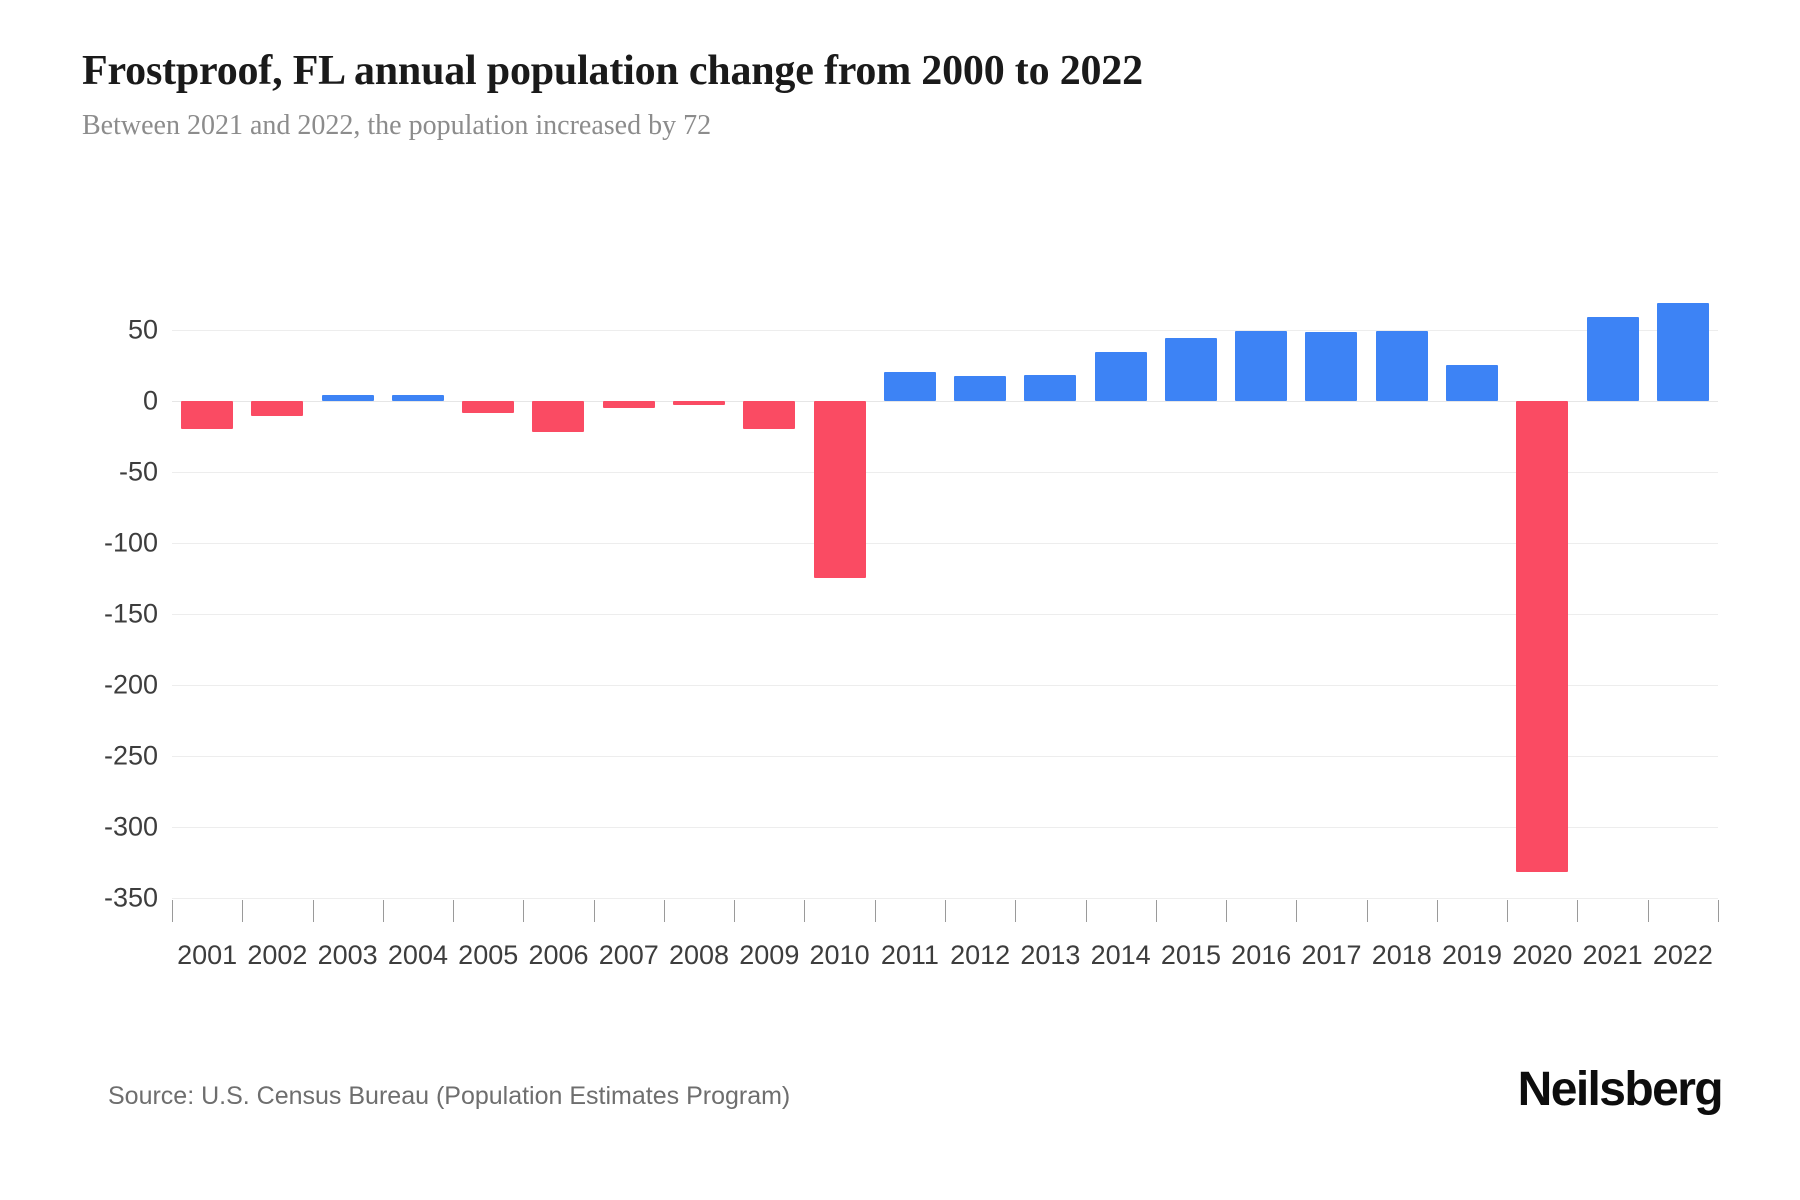 The width and height of the screenshot is (1800, 1200). Describe the element at coordinates (980, 955) in the screenshot. I see `x-axis-tick-label: 2012` at that location.